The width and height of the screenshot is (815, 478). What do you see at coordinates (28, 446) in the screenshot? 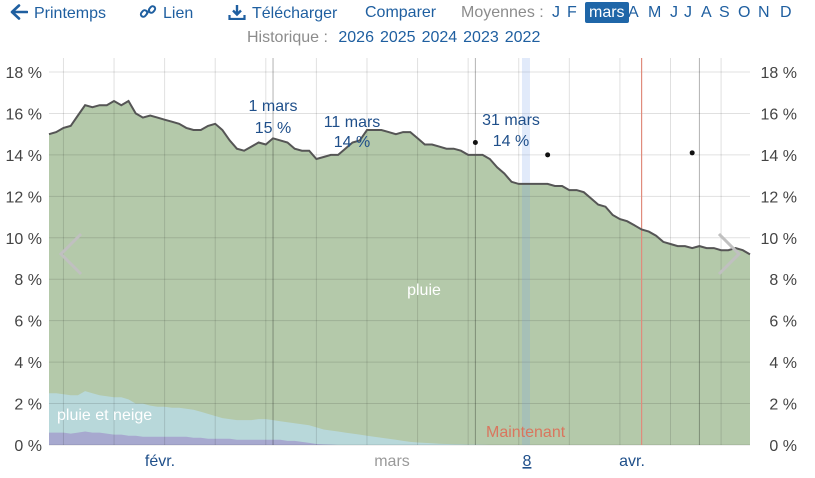
I see `y-tick-left: 0 %` at bounding box center [28, 446].